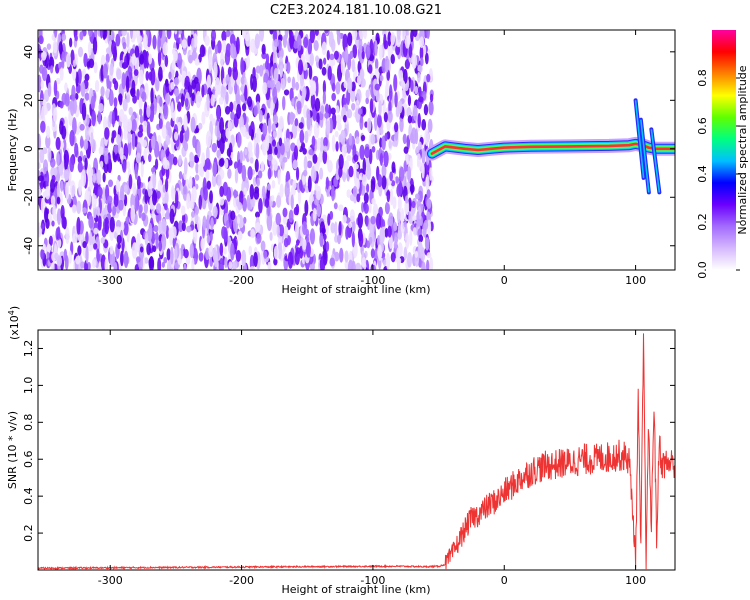 The height and width of the screenshot is (600, 750). Describe the element at coordinates (241, 280) in the screenshot. I see `x-tick-label: -200` at that location.